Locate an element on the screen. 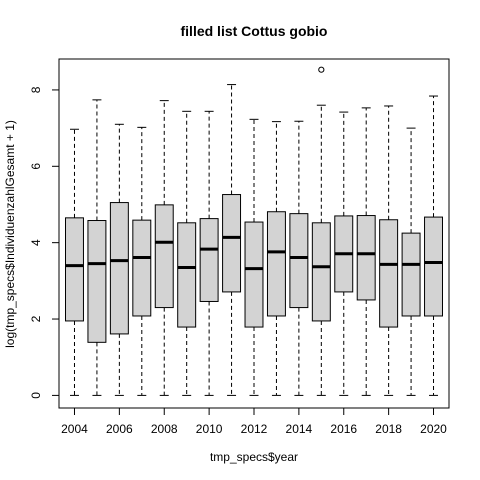 This screenshot has width=480, height=480. box-2006 is located at coordinates (119, 259).